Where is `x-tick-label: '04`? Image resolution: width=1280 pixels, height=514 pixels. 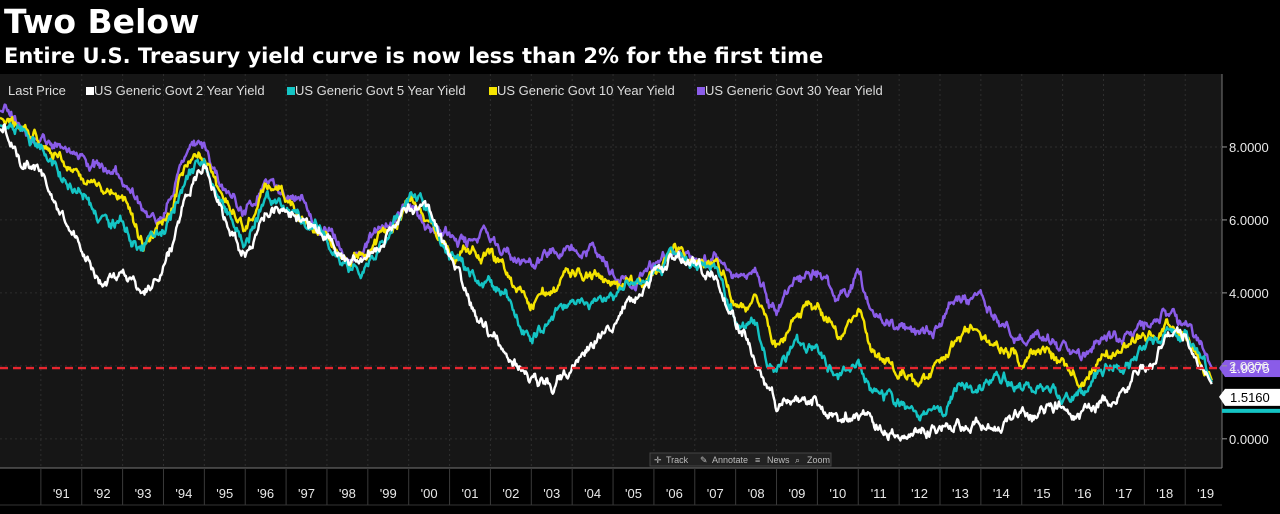 x-tick-label: '04 is located at coordinates (592, 493).